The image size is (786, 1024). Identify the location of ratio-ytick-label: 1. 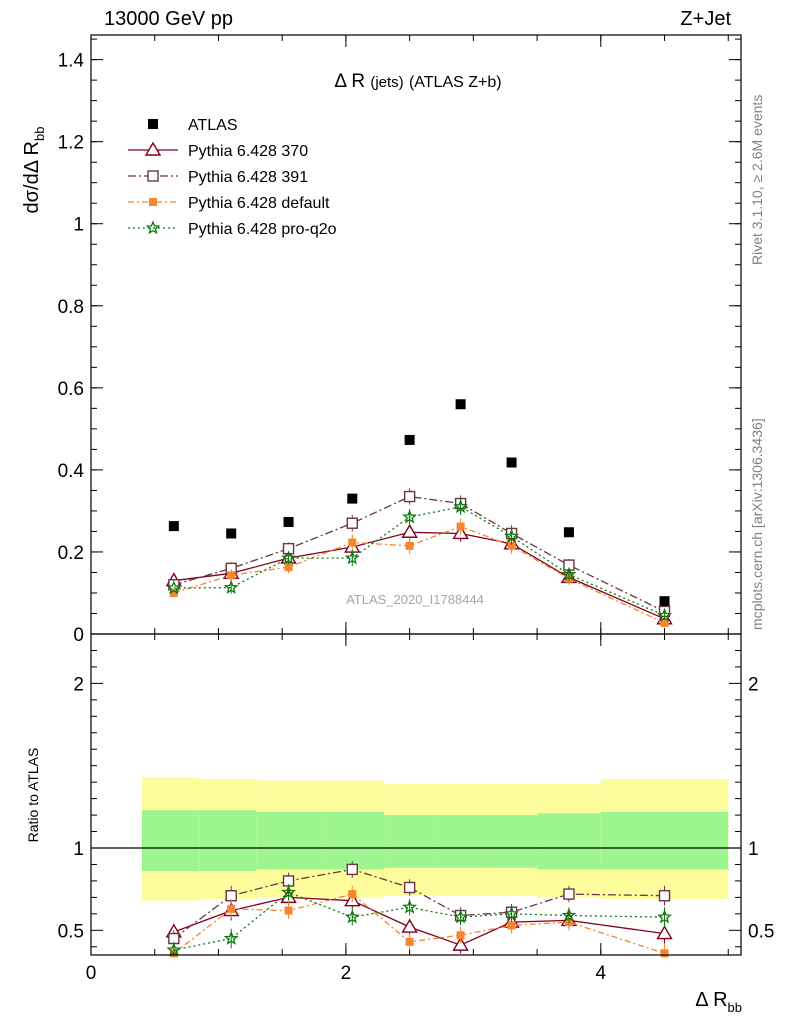
(78, 849).